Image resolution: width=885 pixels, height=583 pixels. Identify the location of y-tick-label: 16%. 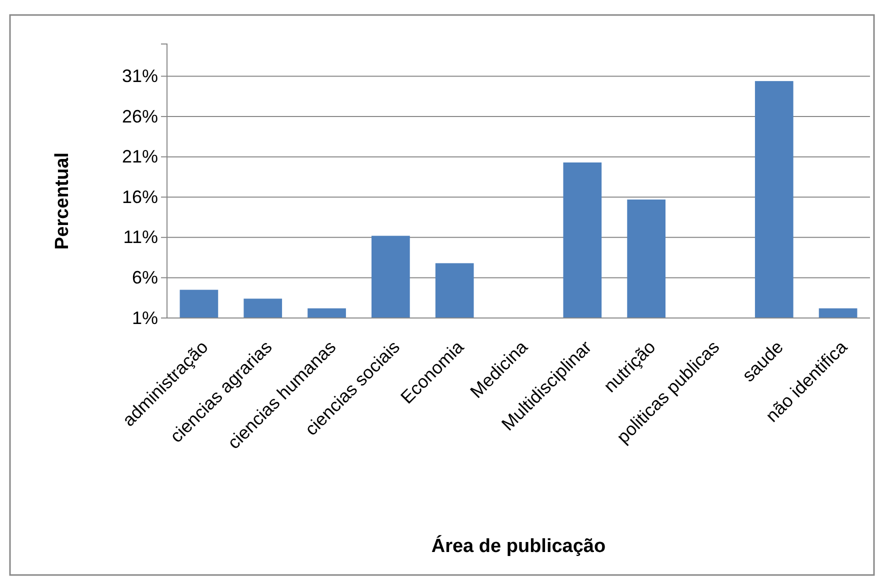
(140, 196).